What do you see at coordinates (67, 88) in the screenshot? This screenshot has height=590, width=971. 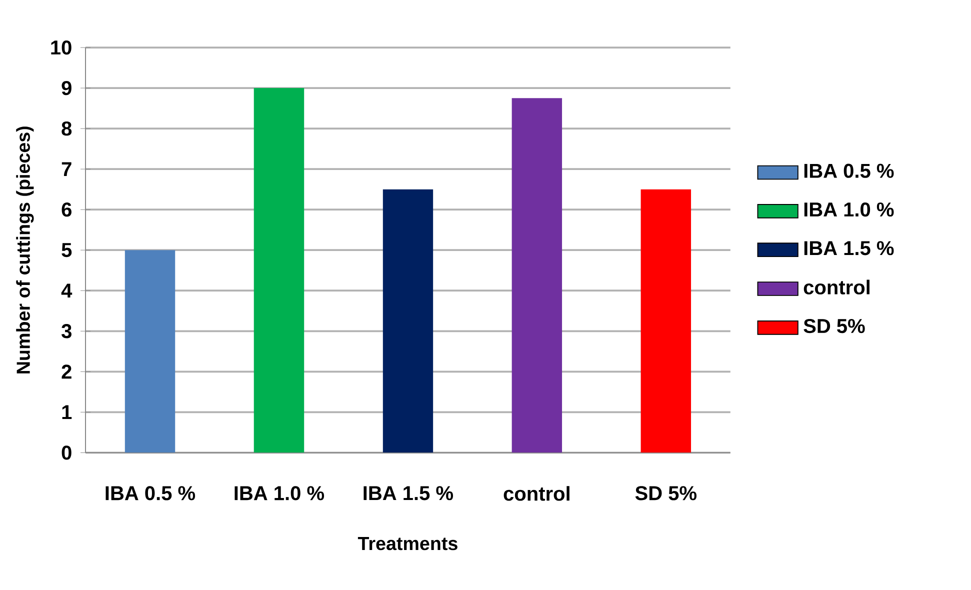 I see `y-tick-label: 9` at bounding box center [67, 88].